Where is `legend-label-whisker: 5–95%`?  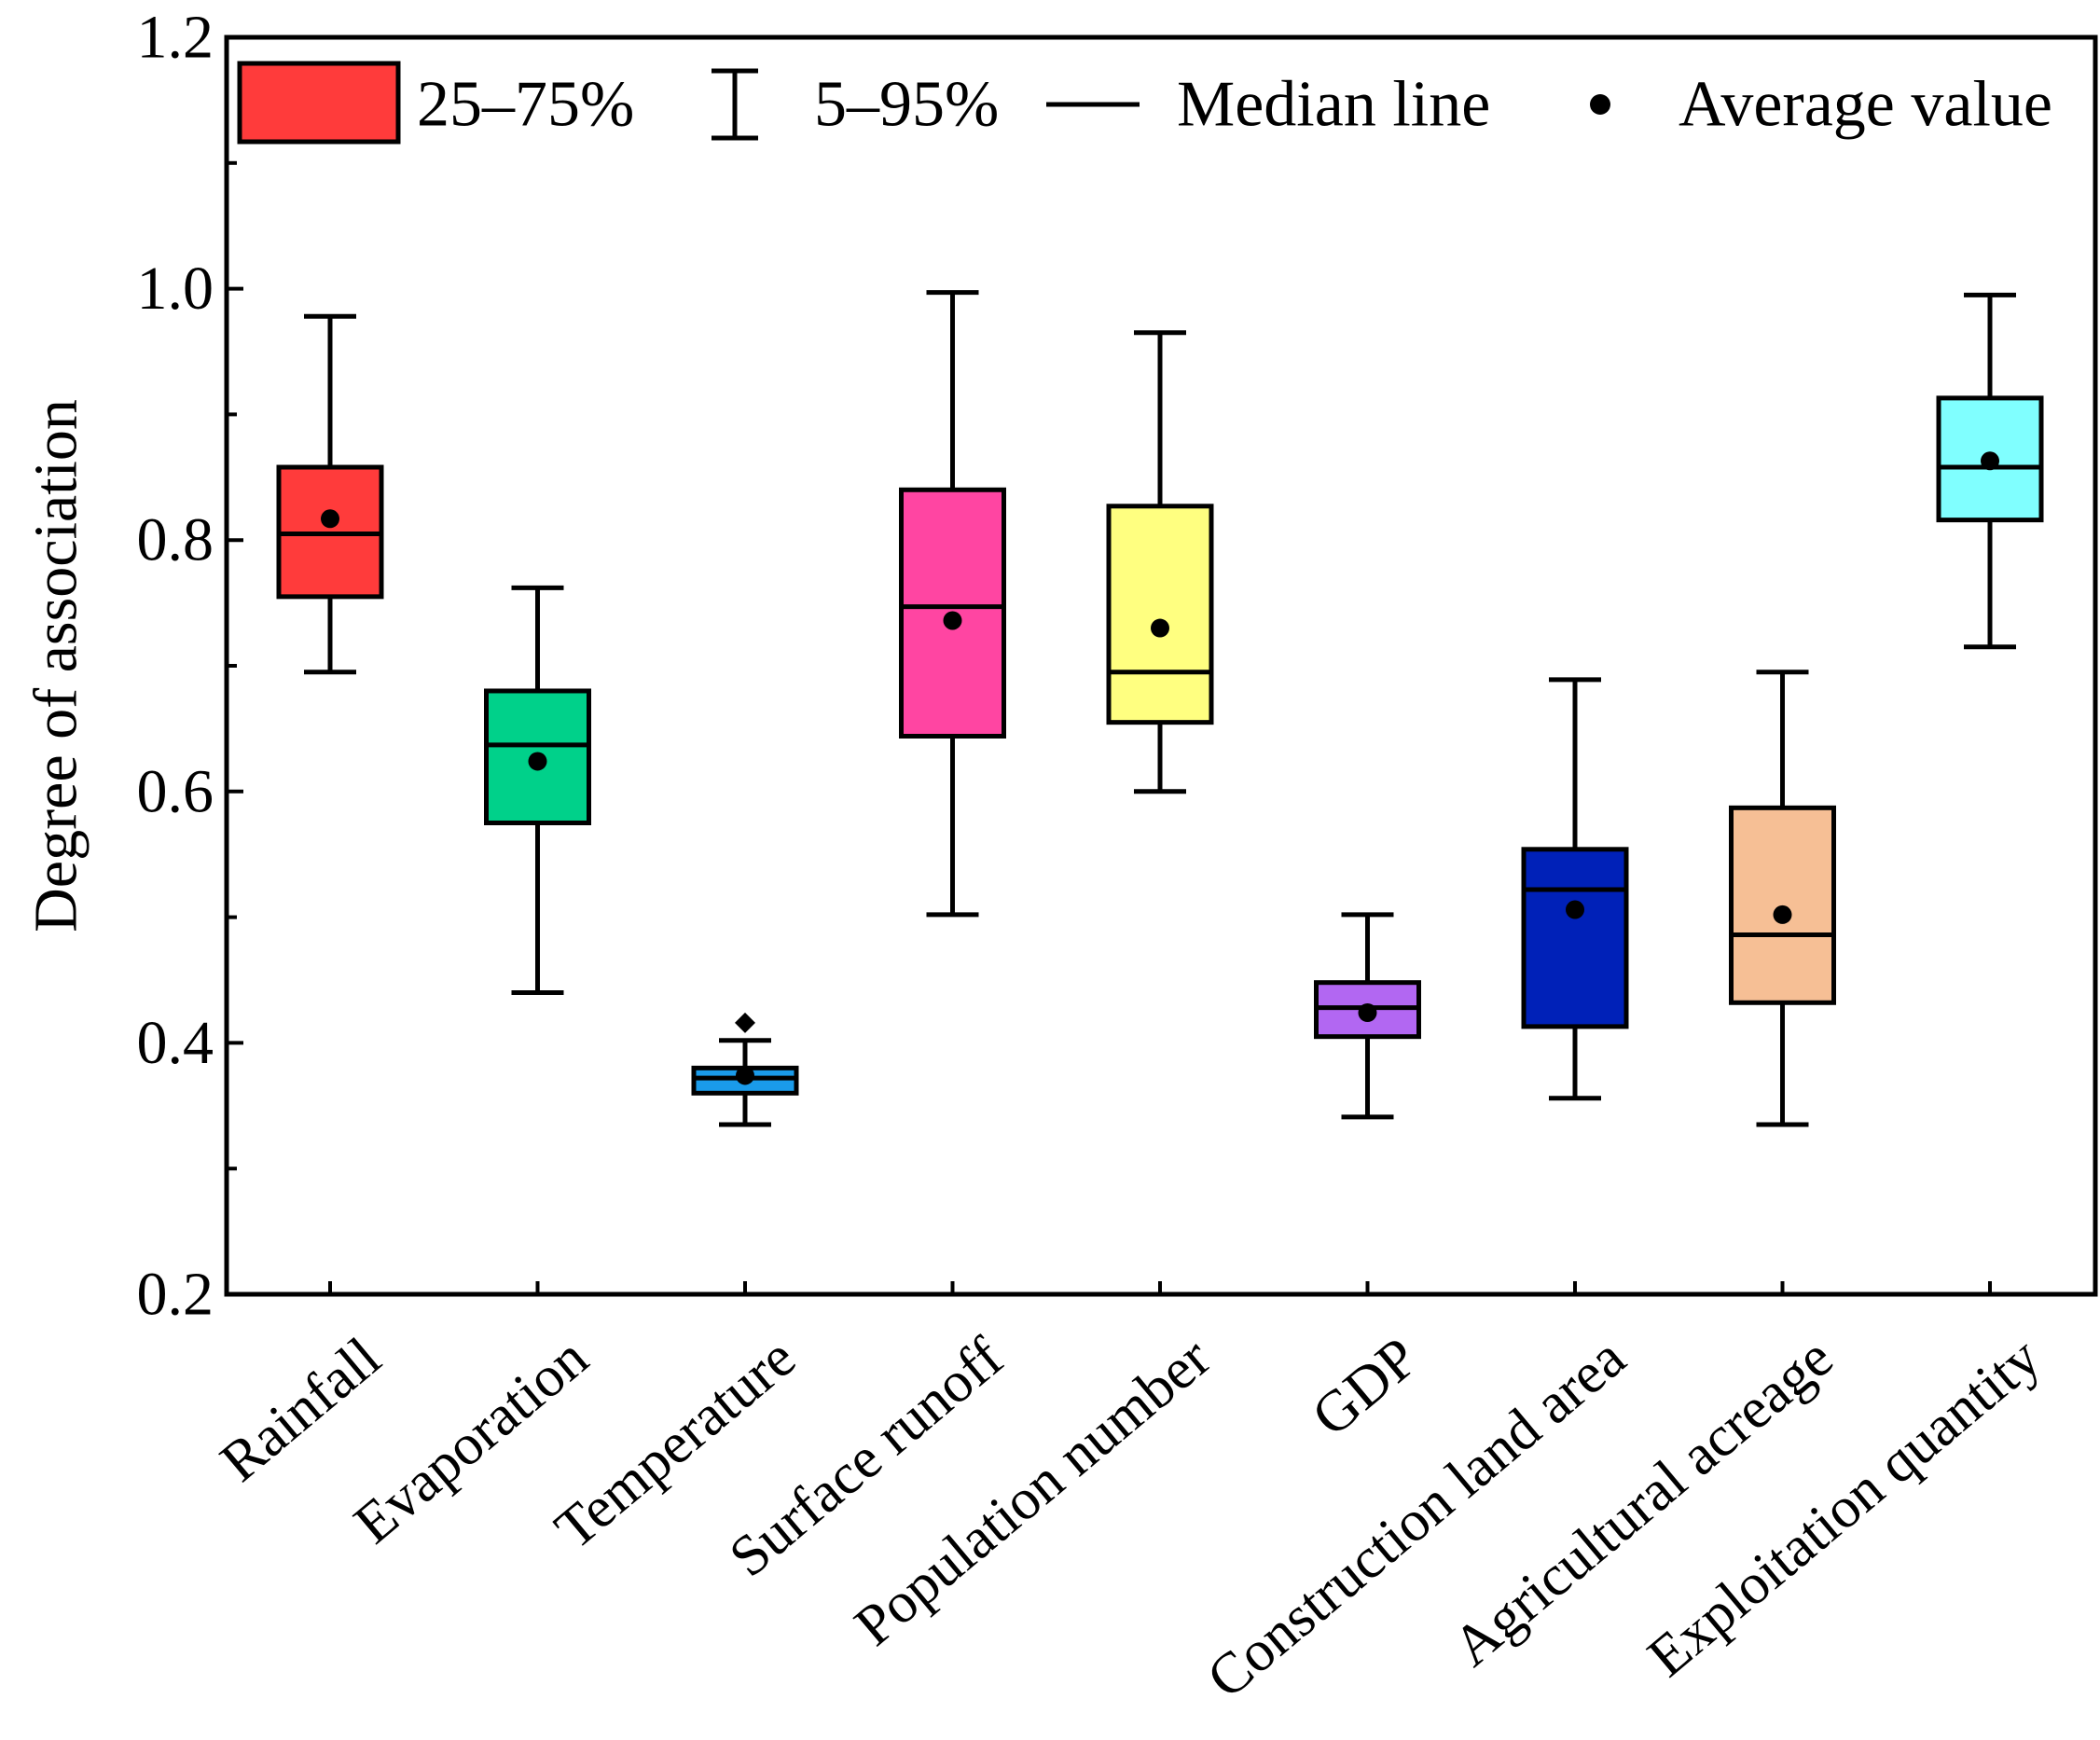
legend-label-whisker: 5–95% is located at coordinates (906, 105).